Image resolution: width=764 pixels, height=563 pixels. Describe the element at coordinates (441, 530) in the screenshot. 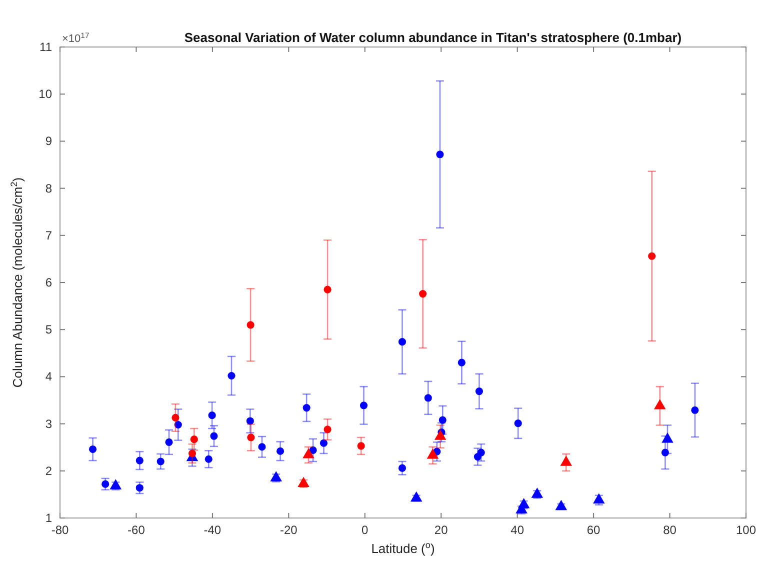

I see `x-tick-label: 20` at that location.